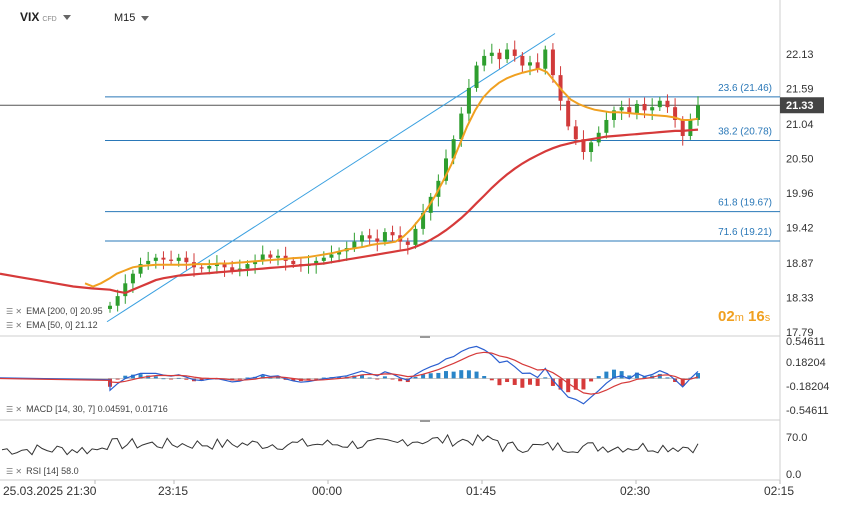 This screenshot has width=845, height=505. Describe the element at coordinates (744, 316) in the screenshot. I see `candle-countdown: 02m 16s` at that location.